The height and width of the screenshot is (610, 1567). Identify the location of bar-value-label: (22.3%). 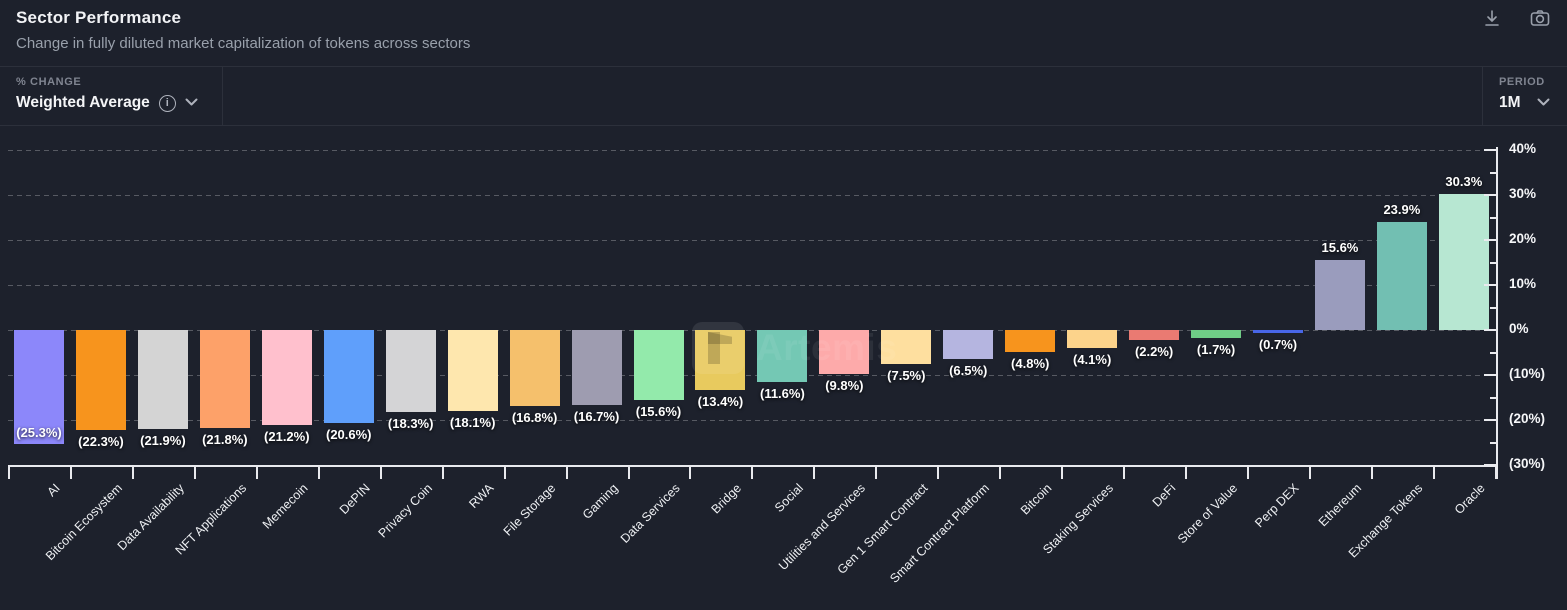
(101, 442).